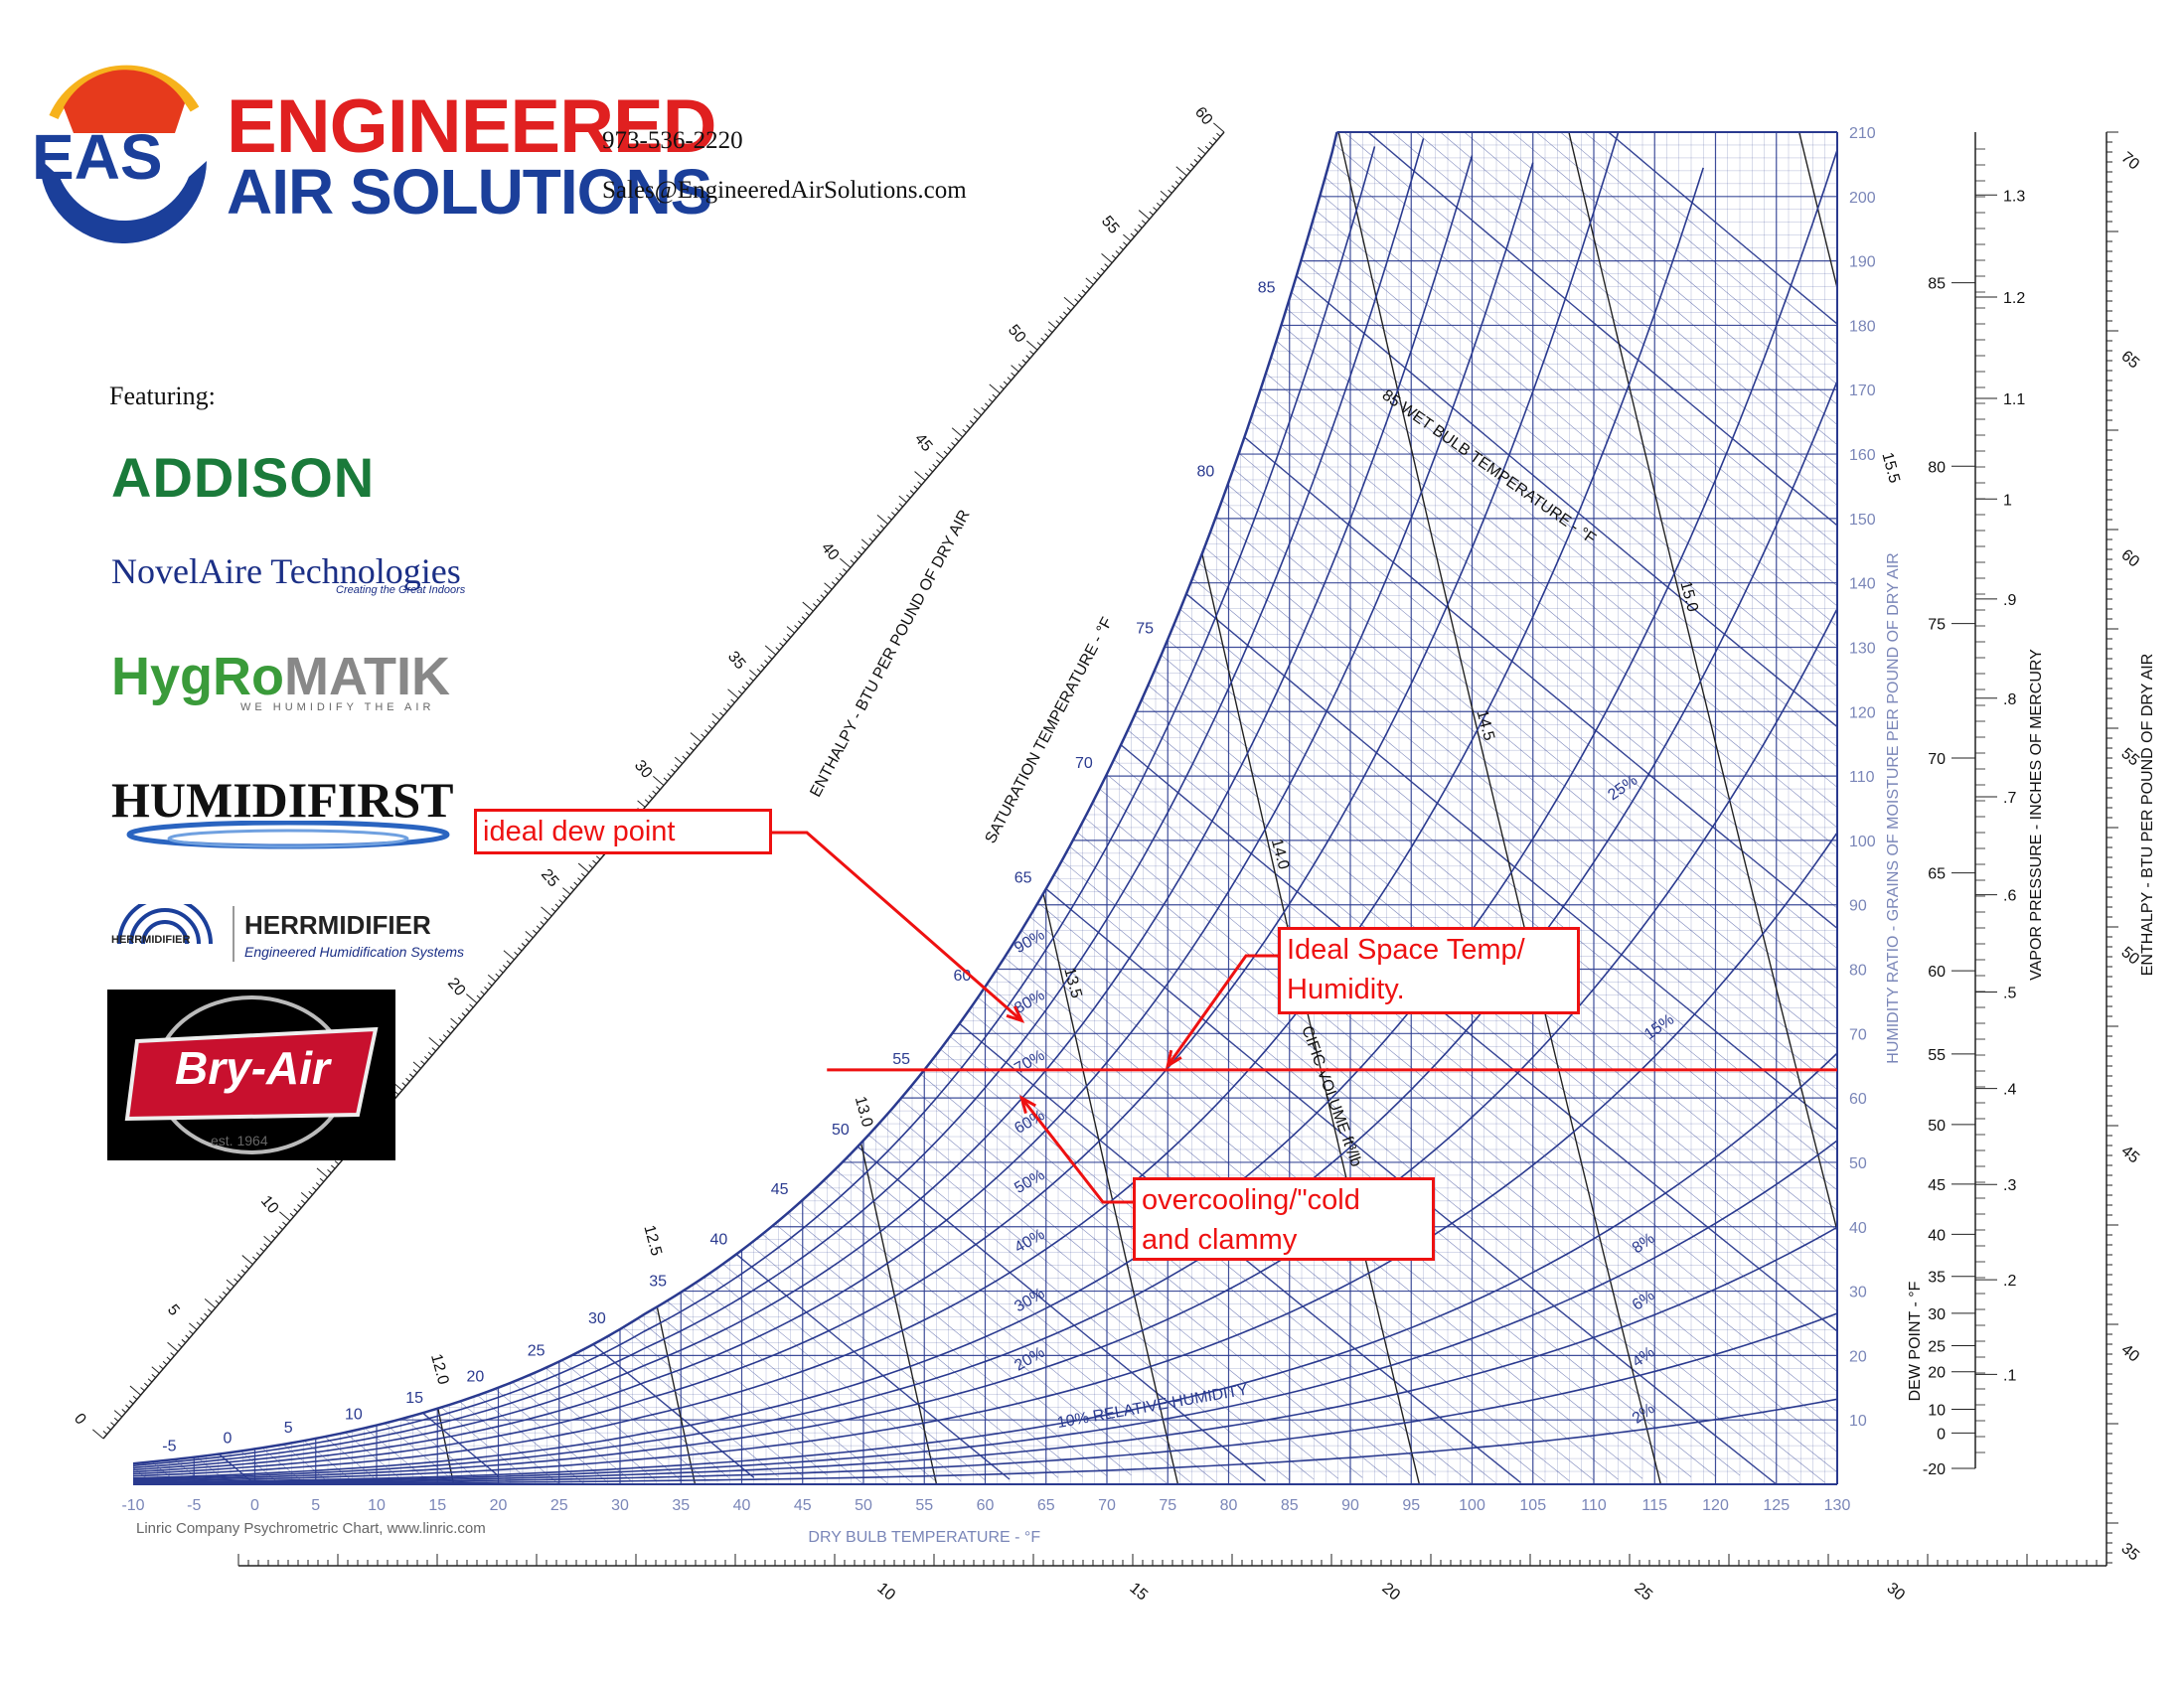 This screenshot has height=1681, width=2184. What do you see at coordinates (2014, 399) in the screenshot?
I see `vapor-pressure-label: 1.1` at bounding box center [2014, 399].